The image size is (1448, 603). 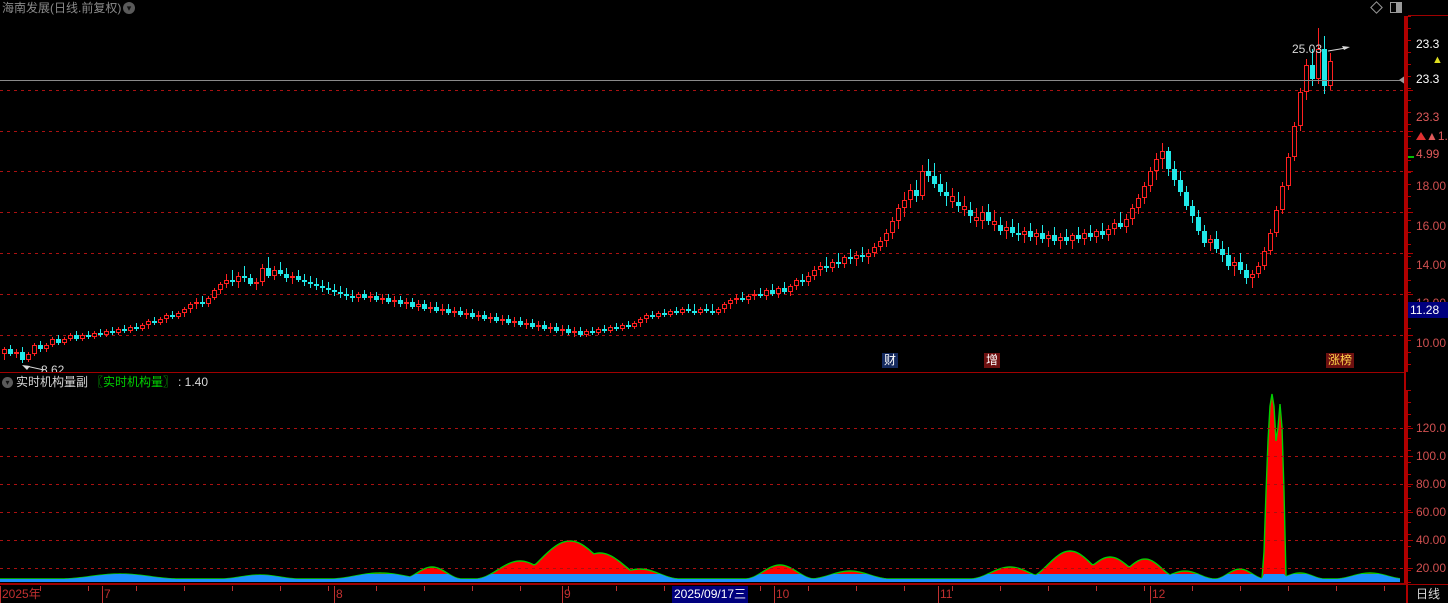 I want to click on axis-label-16: 16.00, so click(x=1431, y=226).